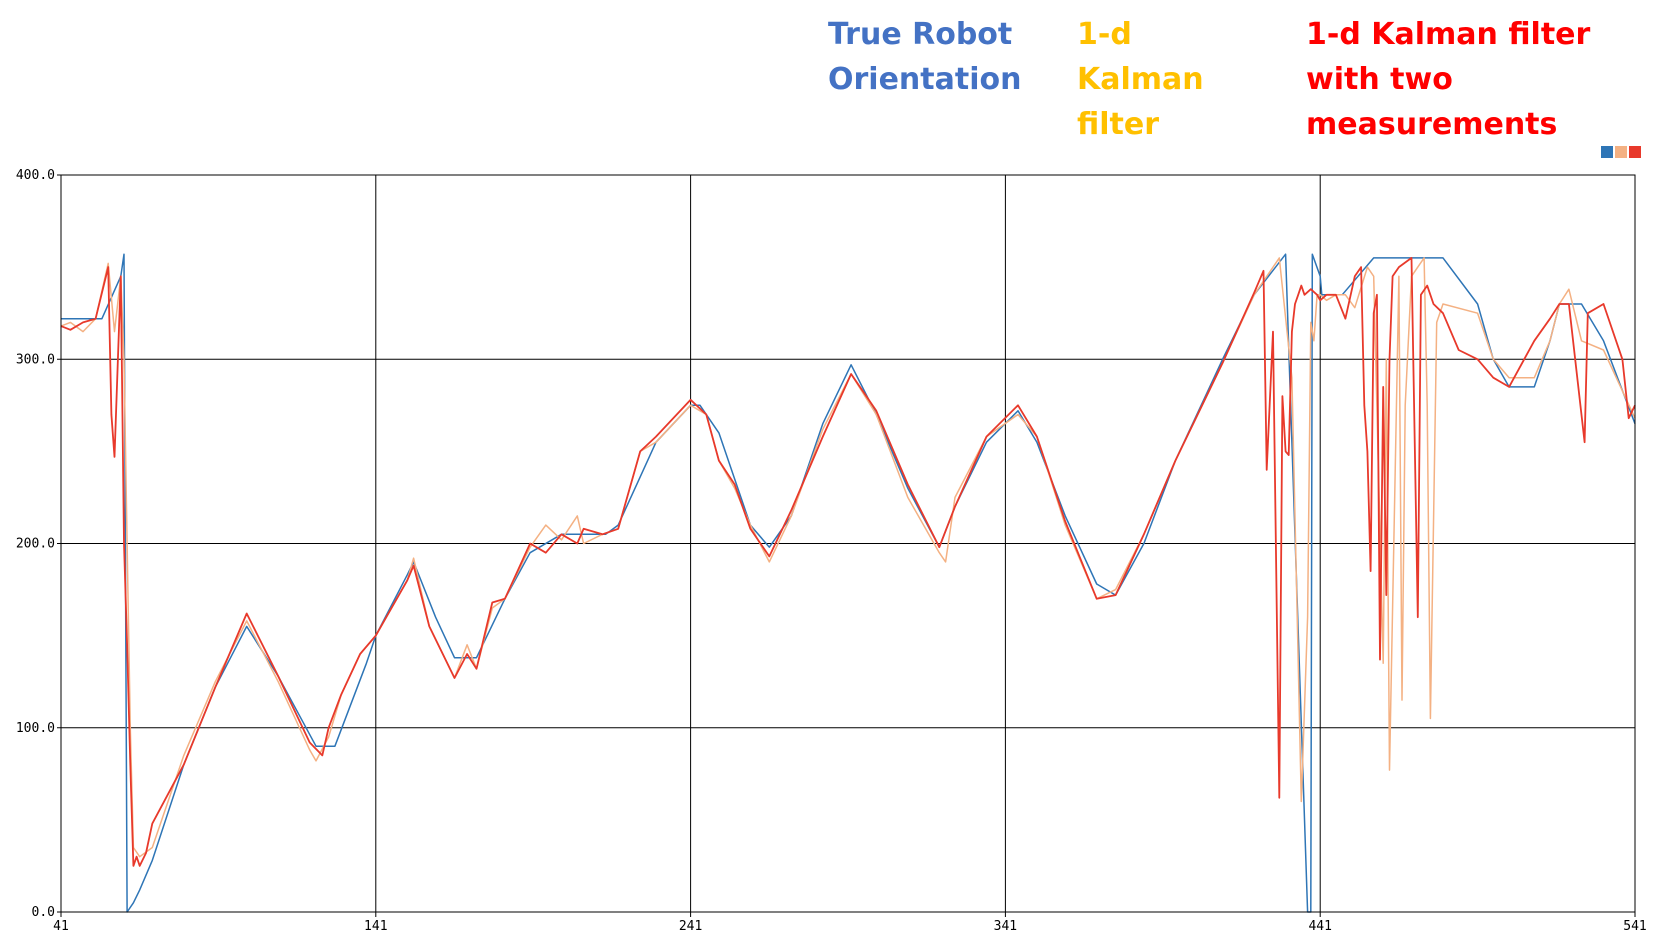 The width and height of the screenshot is (1663, 945). Describe the element at coordinates (1634, 926) in the screenshot. I see `x-tick-label-5: 541` at that location.